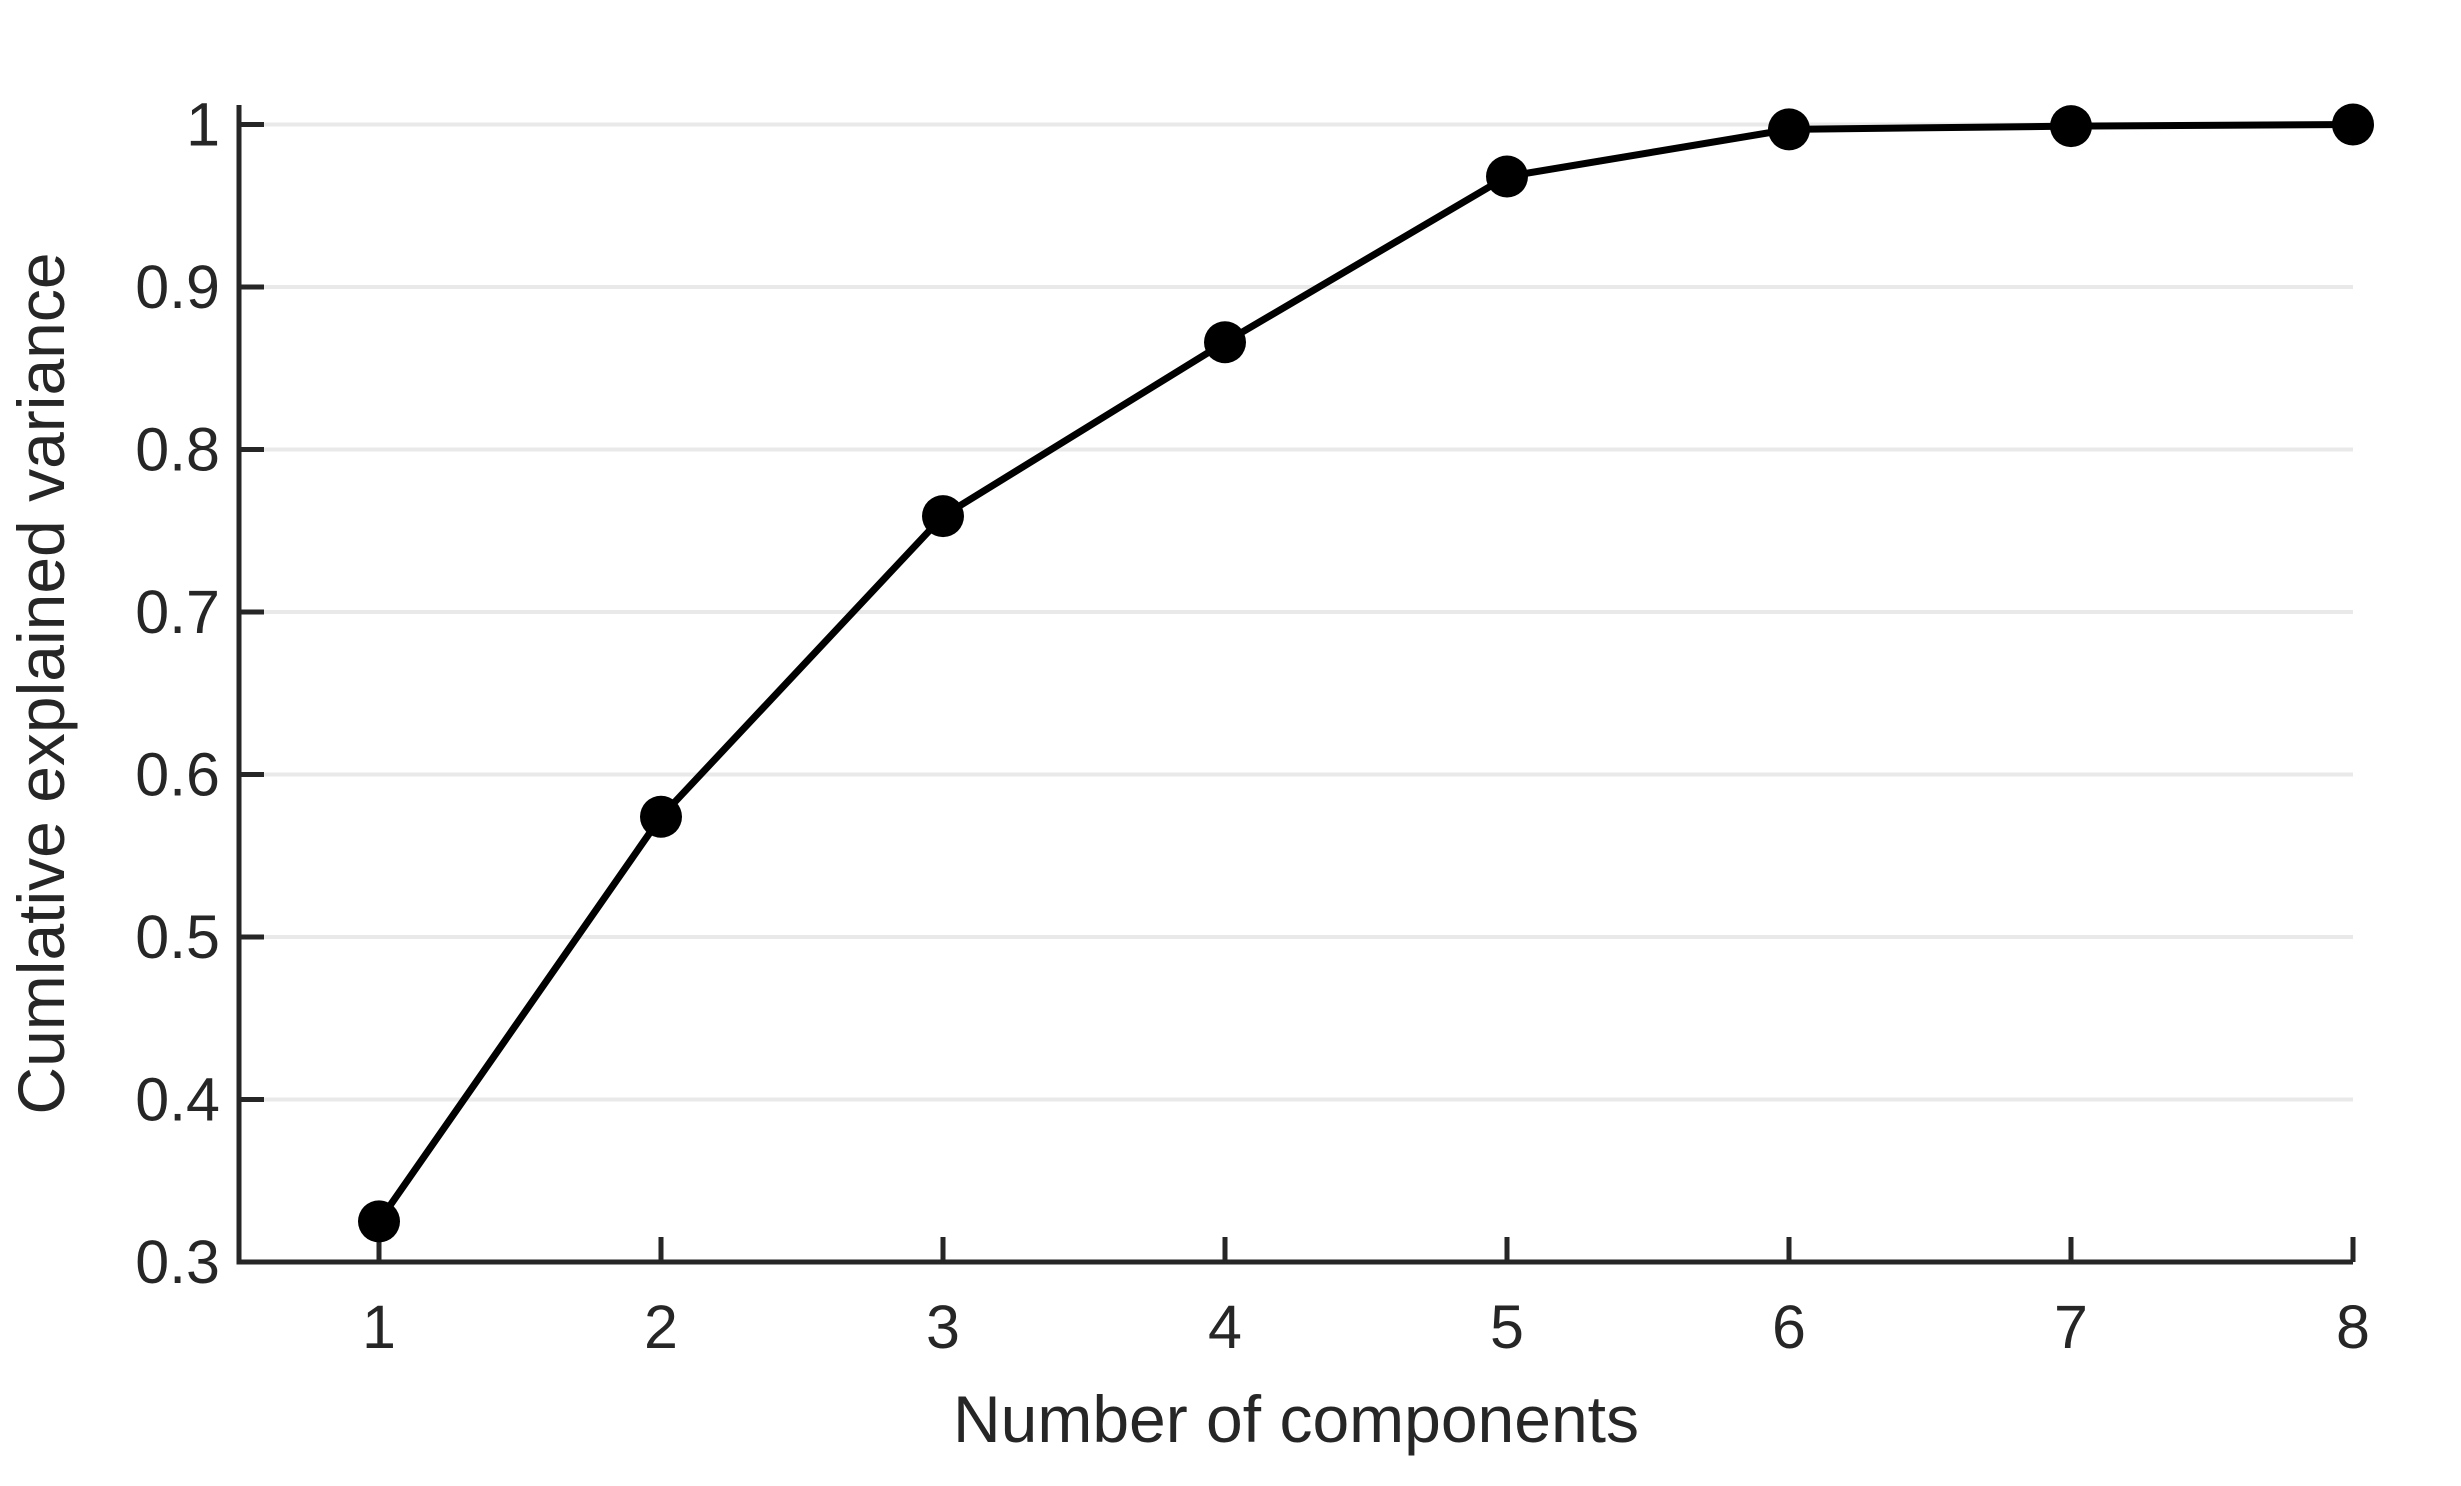 Image resolution: width=2461 pixels, height=1486 pixels. I want to click on x-tick-label: 8, so click(2353, 1327).